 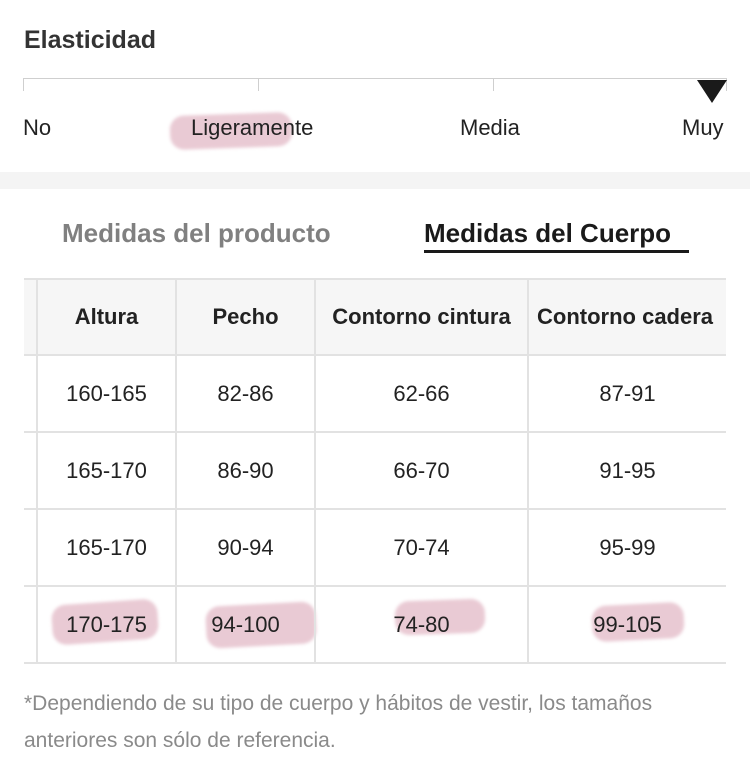 I want to click on elasticity-title: Elasticidad, so click(x=90, y=40).